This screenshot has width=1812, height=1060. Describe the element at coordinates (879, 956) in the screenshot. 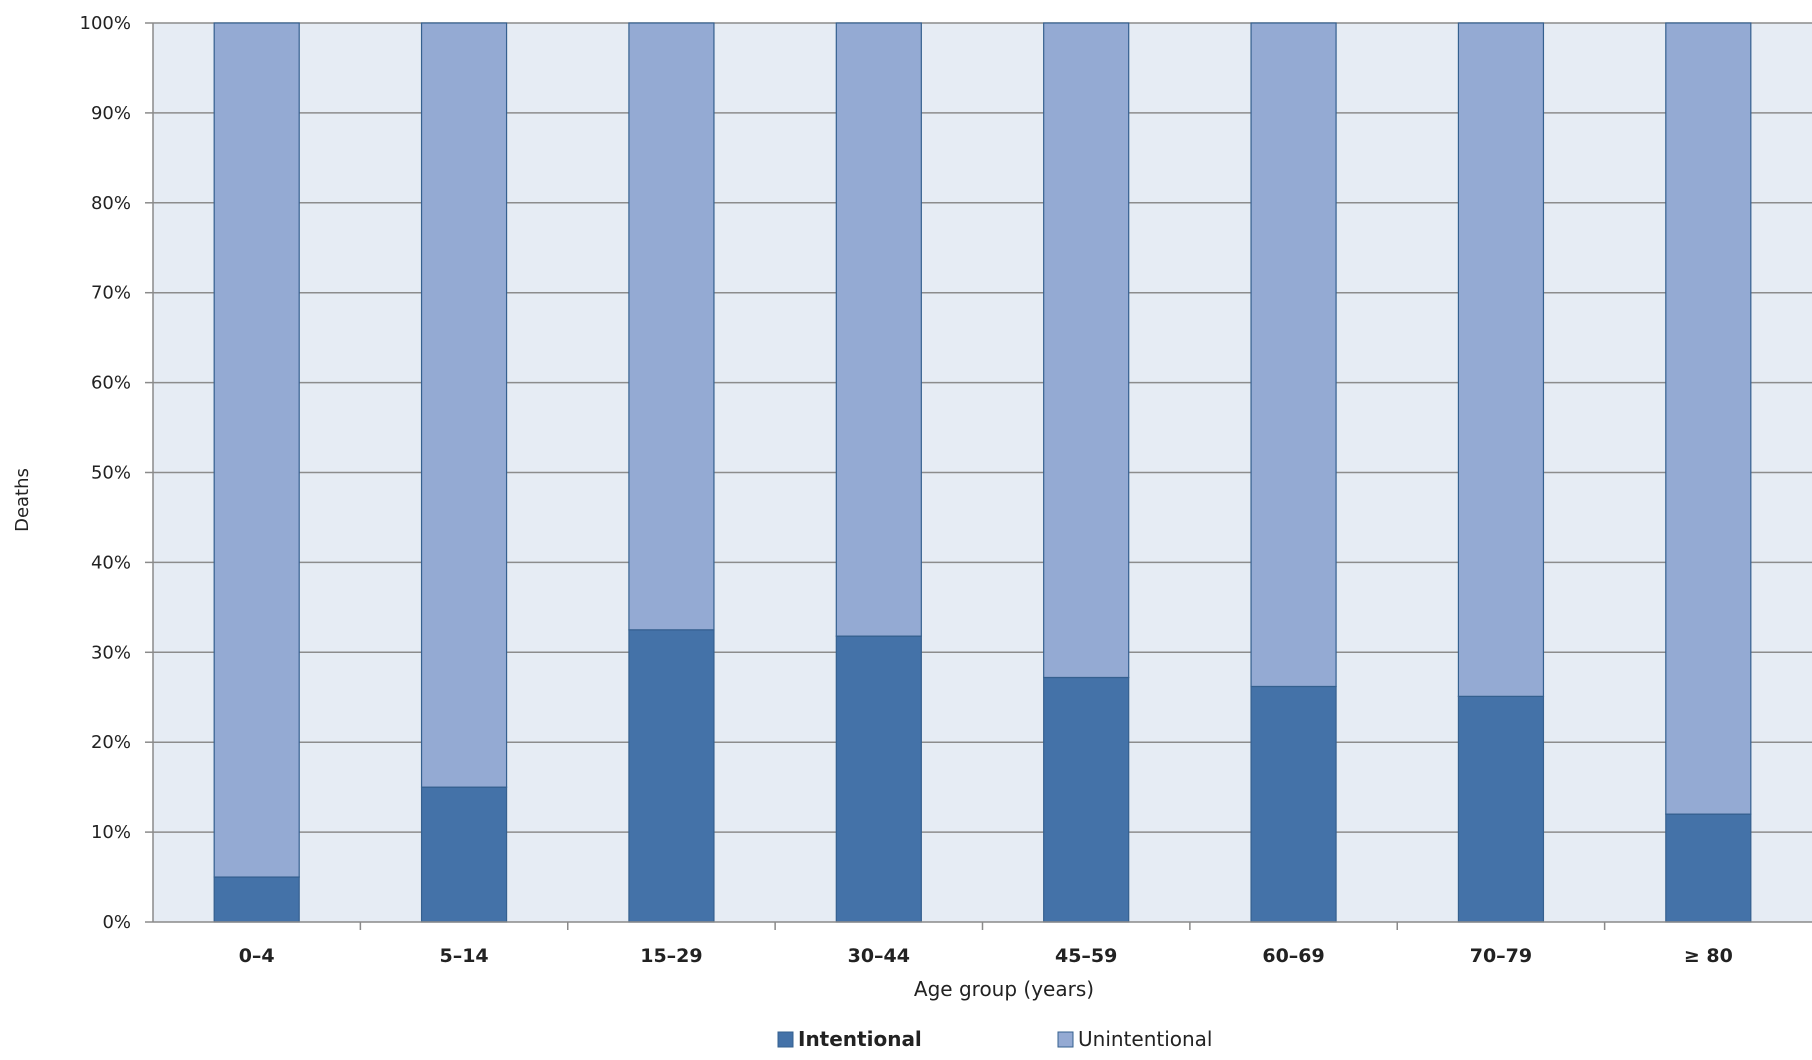

I see `x-tick-label: 30–44` at that location.